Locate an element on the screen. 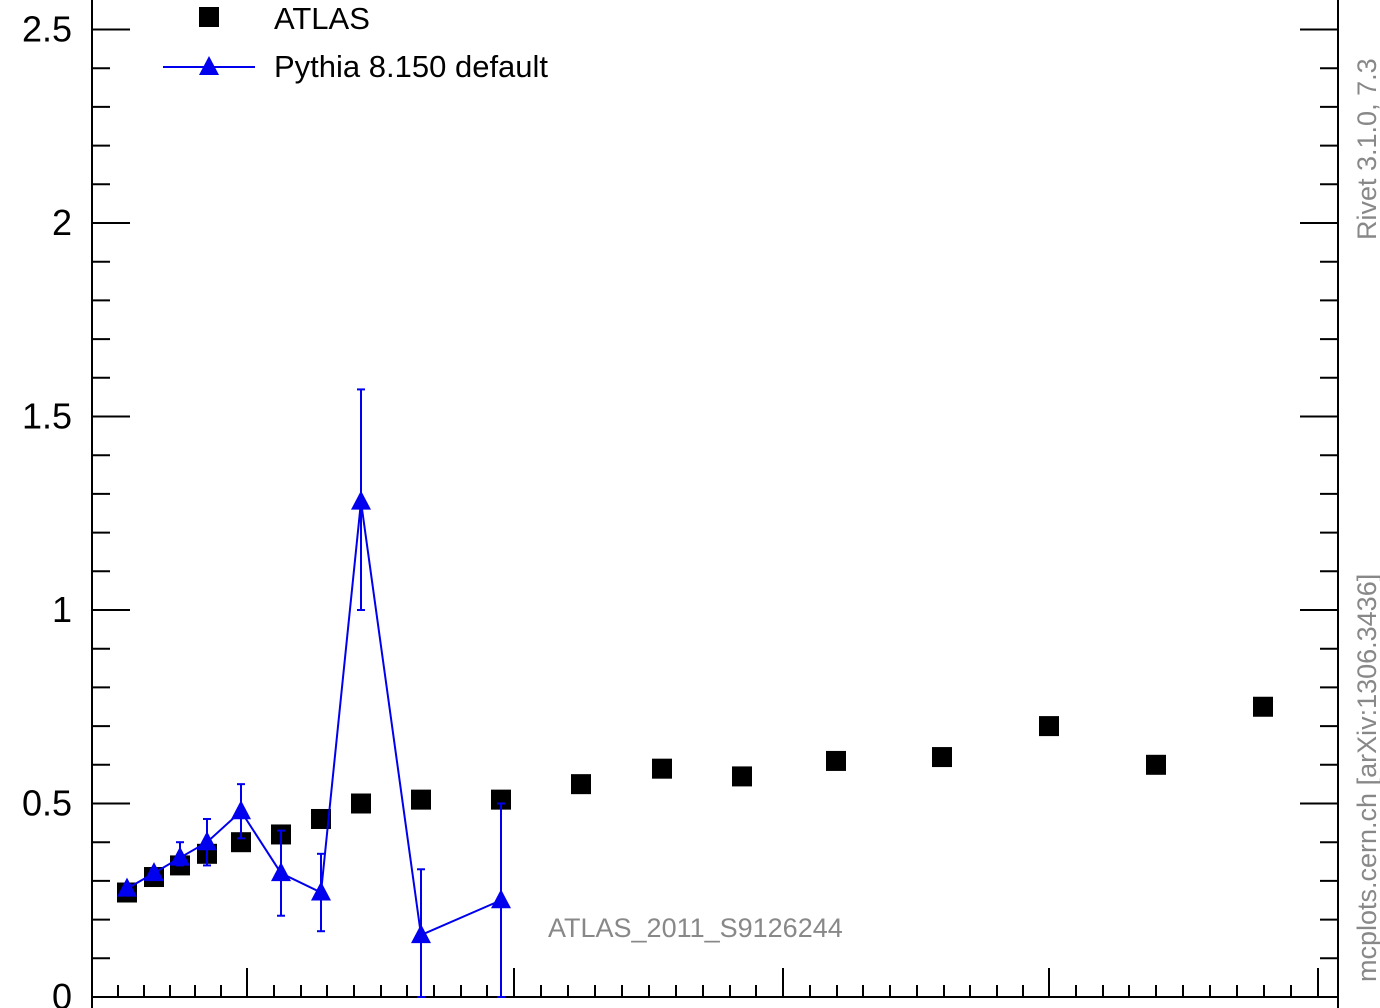 The height and width of the screenshot is (1008, 1380). x-axis is located at coordinates (718, 982).